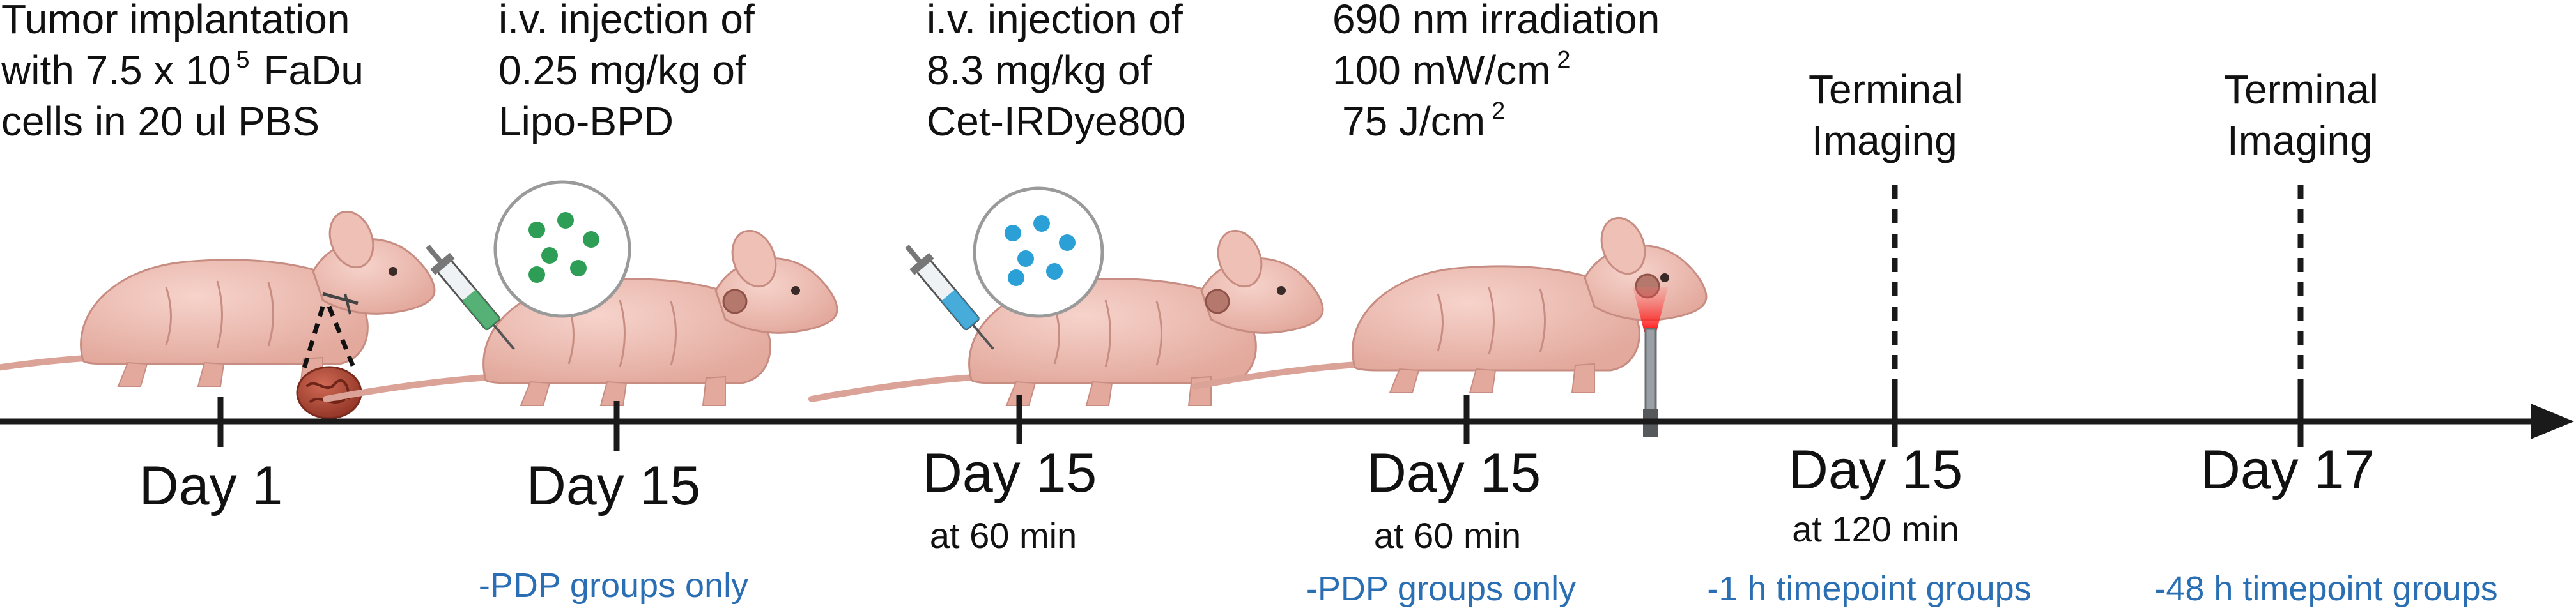  What do you see at coordinates (2300, 140) in the screenshot?
I see `step-6-heading-line-2: Imaging` at bounding box center [2300, 140].